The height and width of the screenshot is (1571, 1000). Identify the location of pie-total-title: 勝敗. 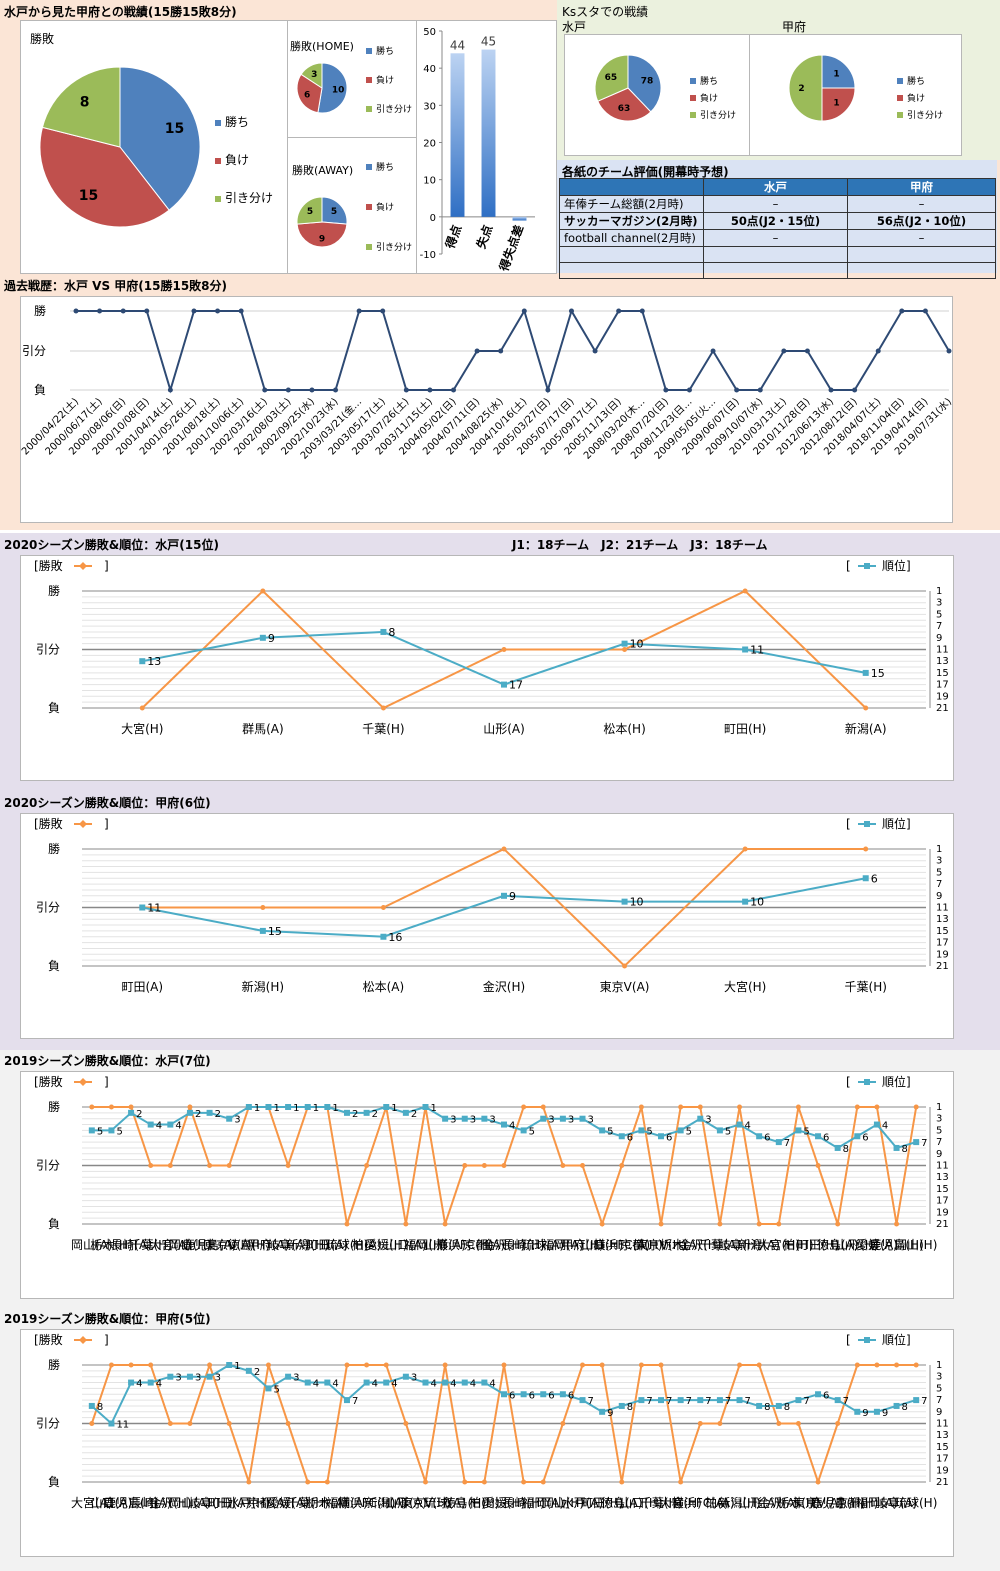
(42, 39).